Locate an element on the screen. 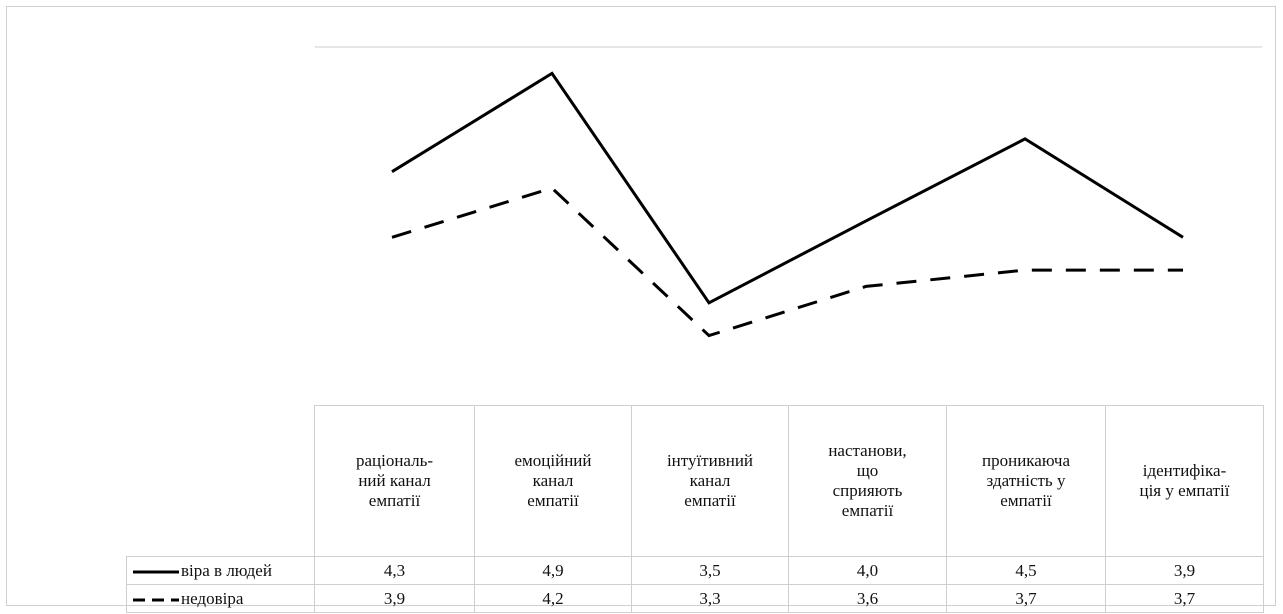 The height and width of the screenshot is (614, 1283). category-header-5: ідентифіка-ція у емпатії is located at coordinates (1184, 481).